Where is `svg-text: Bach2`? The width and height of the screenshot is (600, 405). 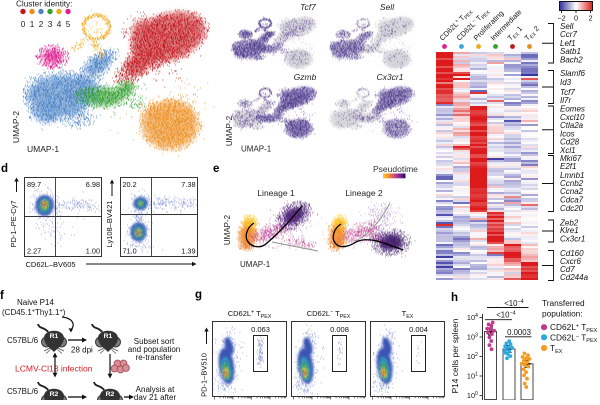
svg-text: Bach2 is located at coordinates (571, 60).